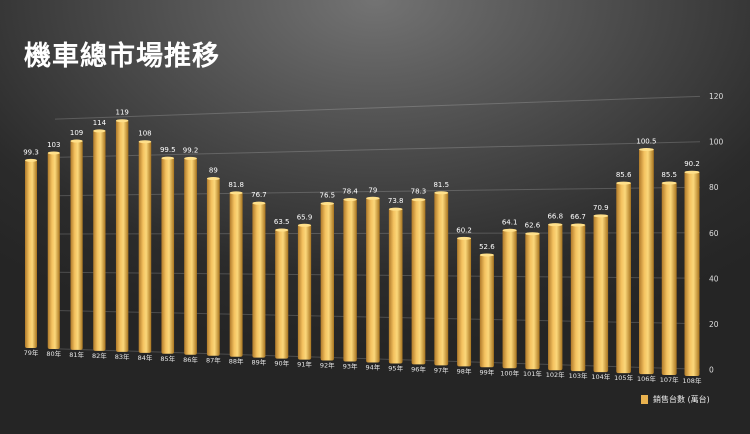 The width and height of the screenshot is (750, 434). Describe the element at coordinates (236, 361) in the screenshot. I see `x-tick-label: 88年` at that location.